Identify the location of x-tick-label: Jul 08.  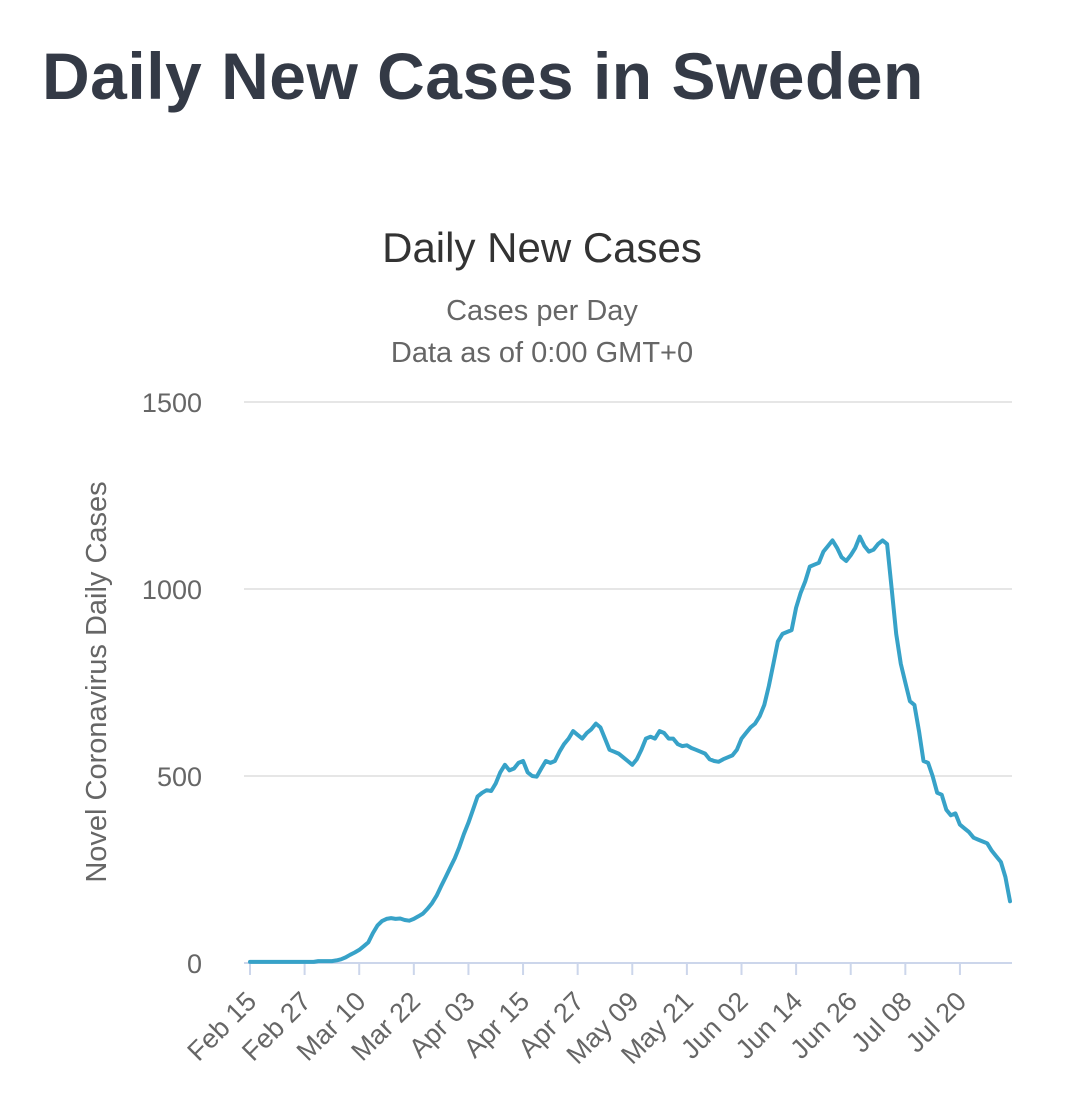
(881, 1022).